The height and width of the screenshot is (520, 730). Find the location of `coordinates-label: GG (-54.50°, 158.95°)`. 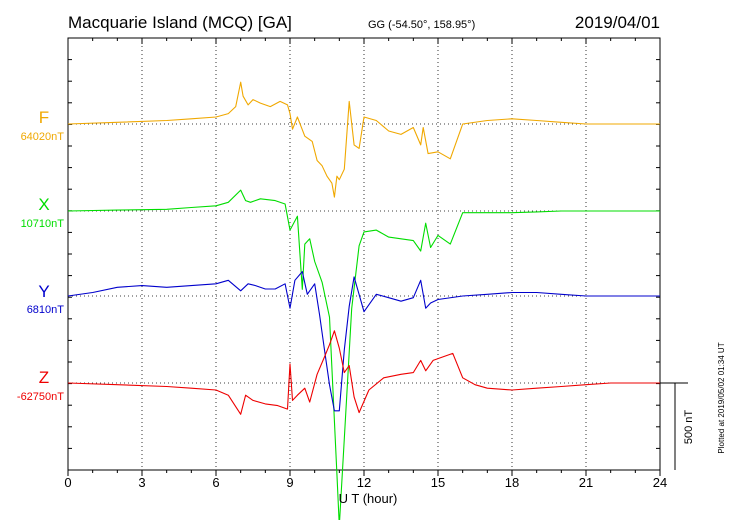

coordinates-label: GG (-54.50°, 158.95°) is located at coordinates (421, 25).